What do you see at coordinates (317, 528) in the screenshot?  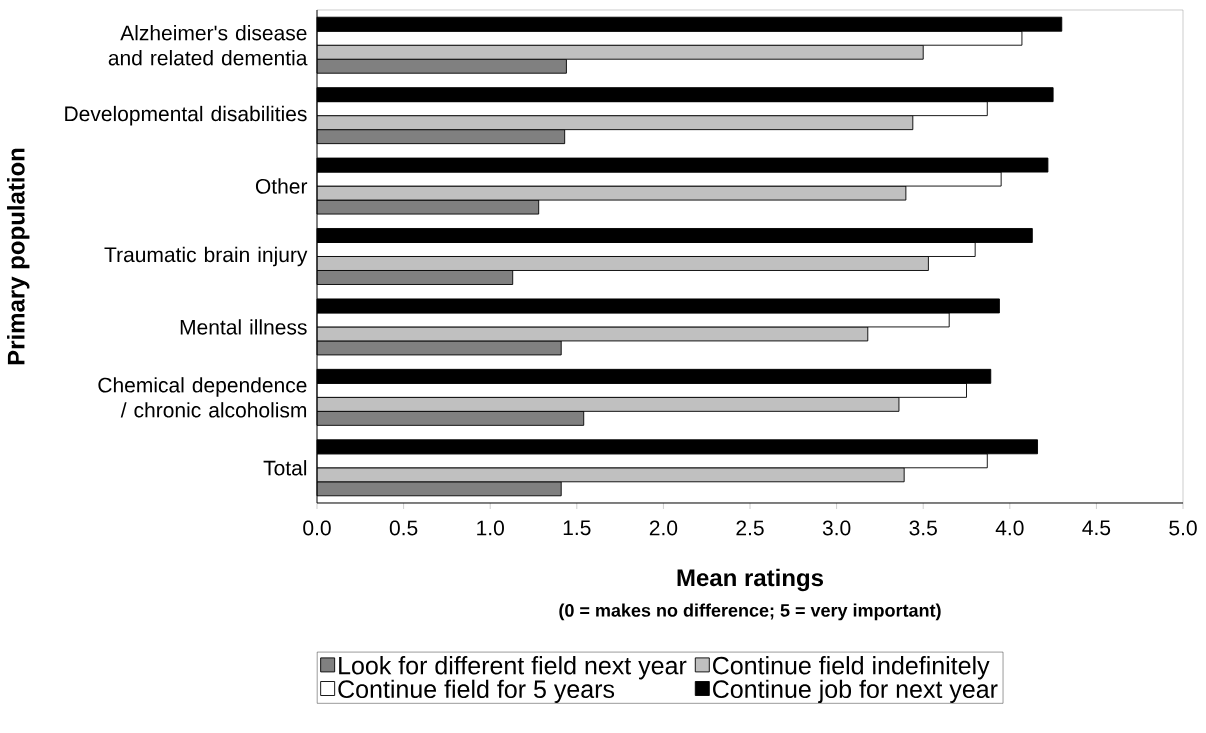 I see `x-tick-label: 0.0` at bounding box center [317, 528].